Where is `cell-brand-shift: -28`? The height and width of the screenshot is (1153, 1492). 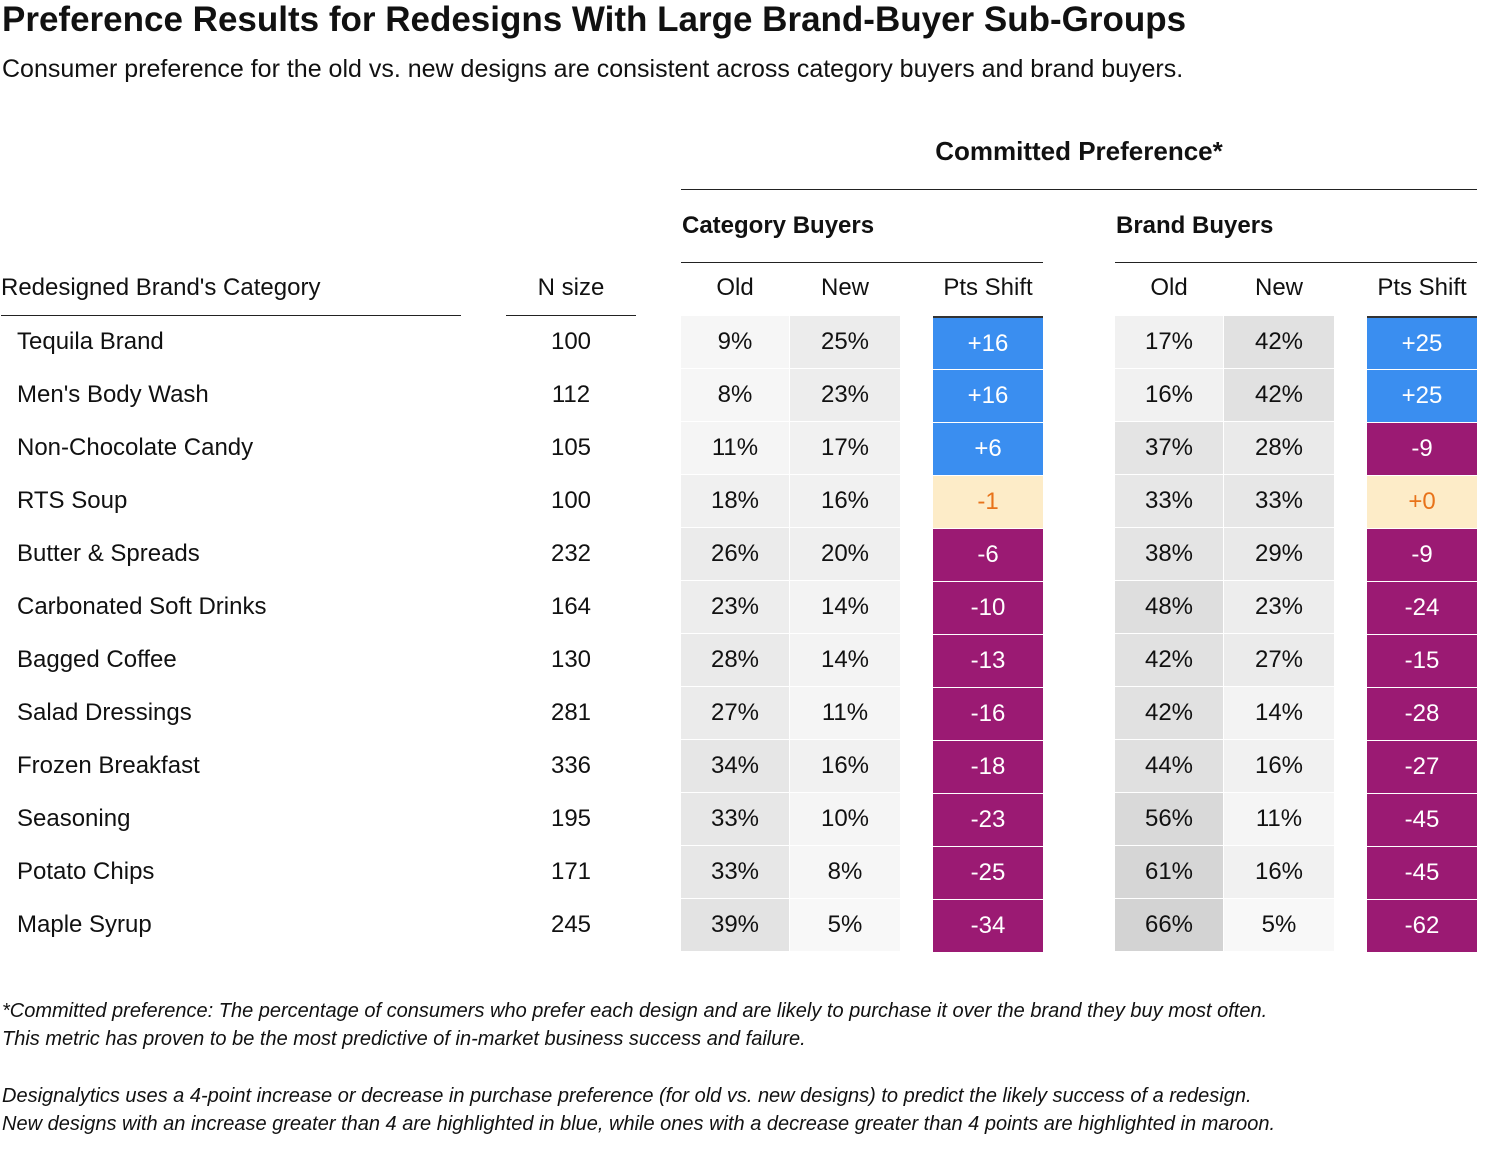
cell-brand-shift: -28 is located at coordinates (1422, 713).